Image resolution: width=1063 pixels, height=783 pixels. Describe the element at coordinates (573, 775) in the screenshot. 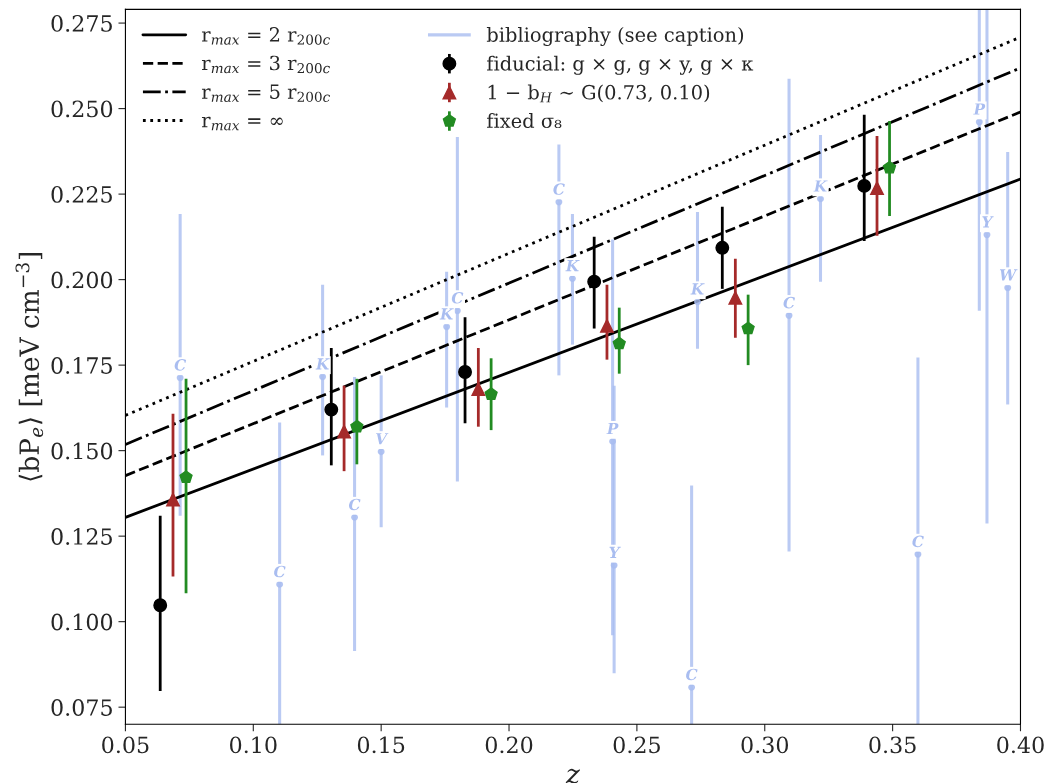

I see `x-axis-title: z` at that location.